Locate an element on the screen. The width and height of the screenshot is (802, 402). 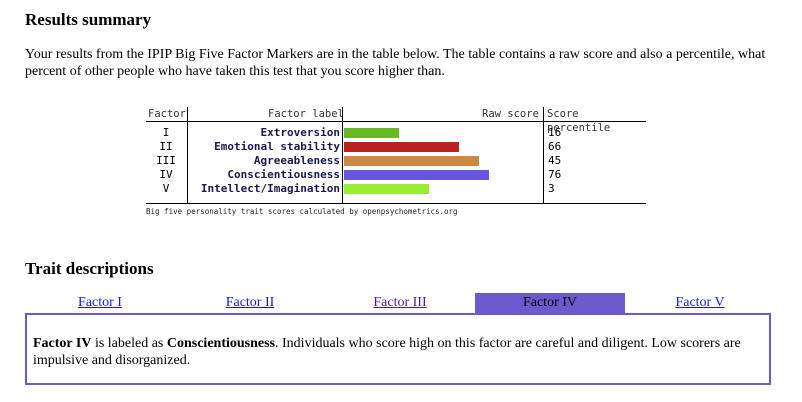
factor-numeral: III is located at coordinates (166, 160).